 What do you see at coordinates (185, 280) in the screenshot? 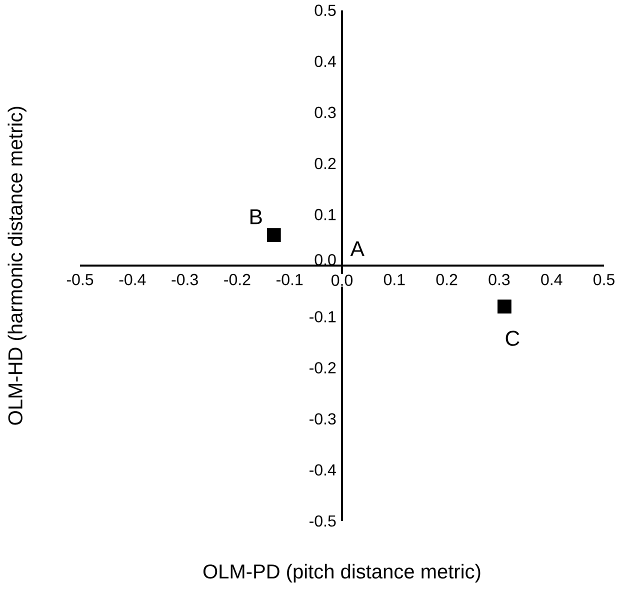
I see `x-tick-label: -0.3` at bounding box center [185, 280].